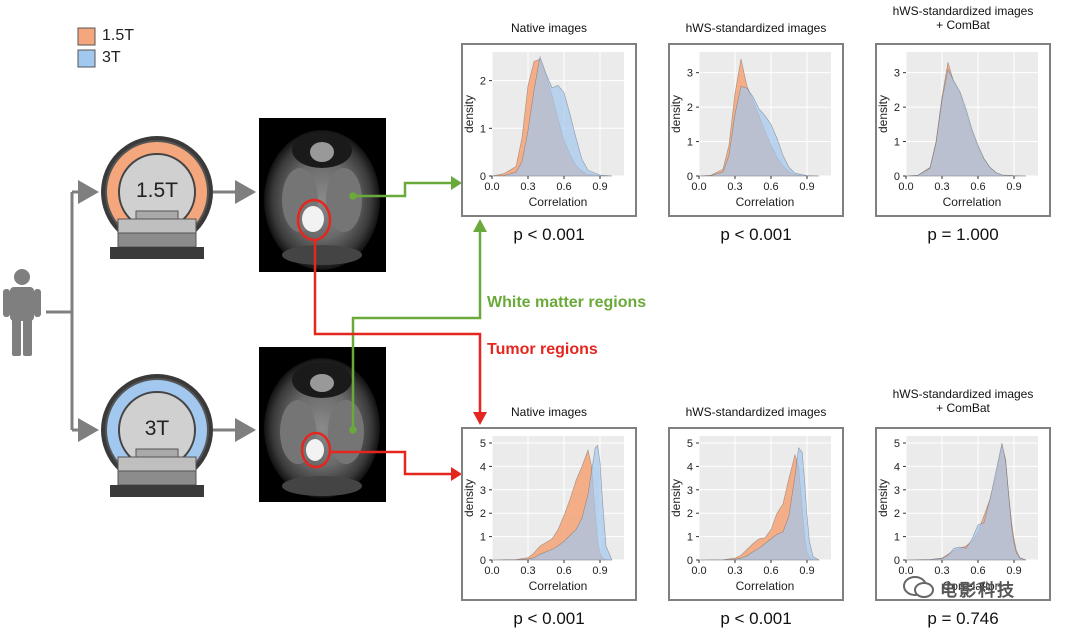 This screenshot has width=1080, height=635. I want to click on p-value-tumor-combat: p = 0.746, so click(963, 618).